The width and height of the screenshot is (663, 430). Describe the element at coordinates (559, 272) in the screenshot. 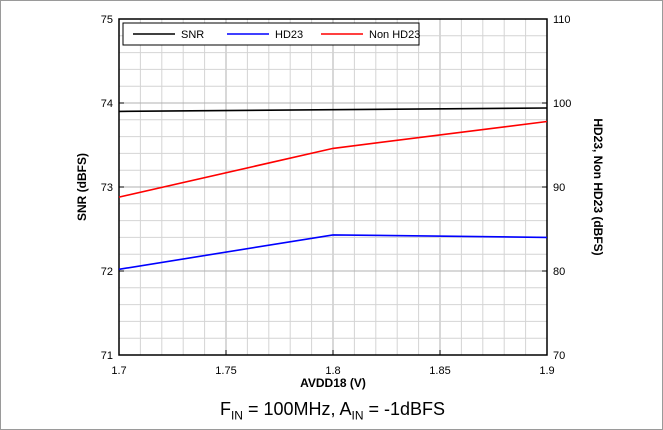

I see `y-right-tick-label: 80` at that location.